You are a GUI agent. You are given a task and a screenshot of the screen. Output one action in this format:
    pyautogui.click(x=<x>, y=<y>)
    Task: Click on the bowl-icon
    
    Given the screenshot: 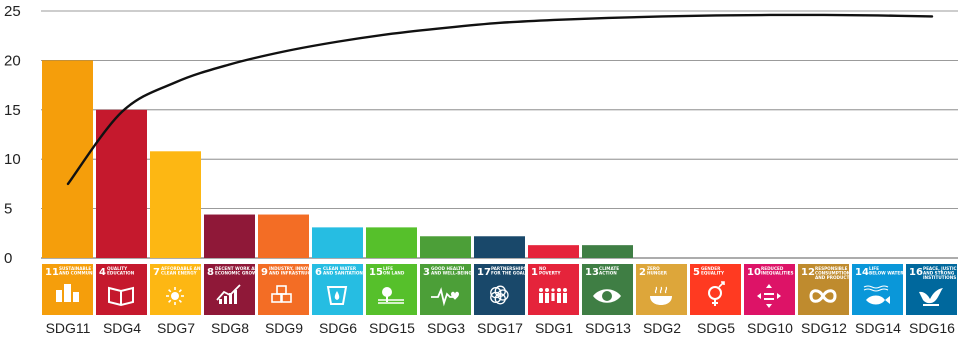 What is the action you would take?
    pyautogui.click(x=661, y=295)
    